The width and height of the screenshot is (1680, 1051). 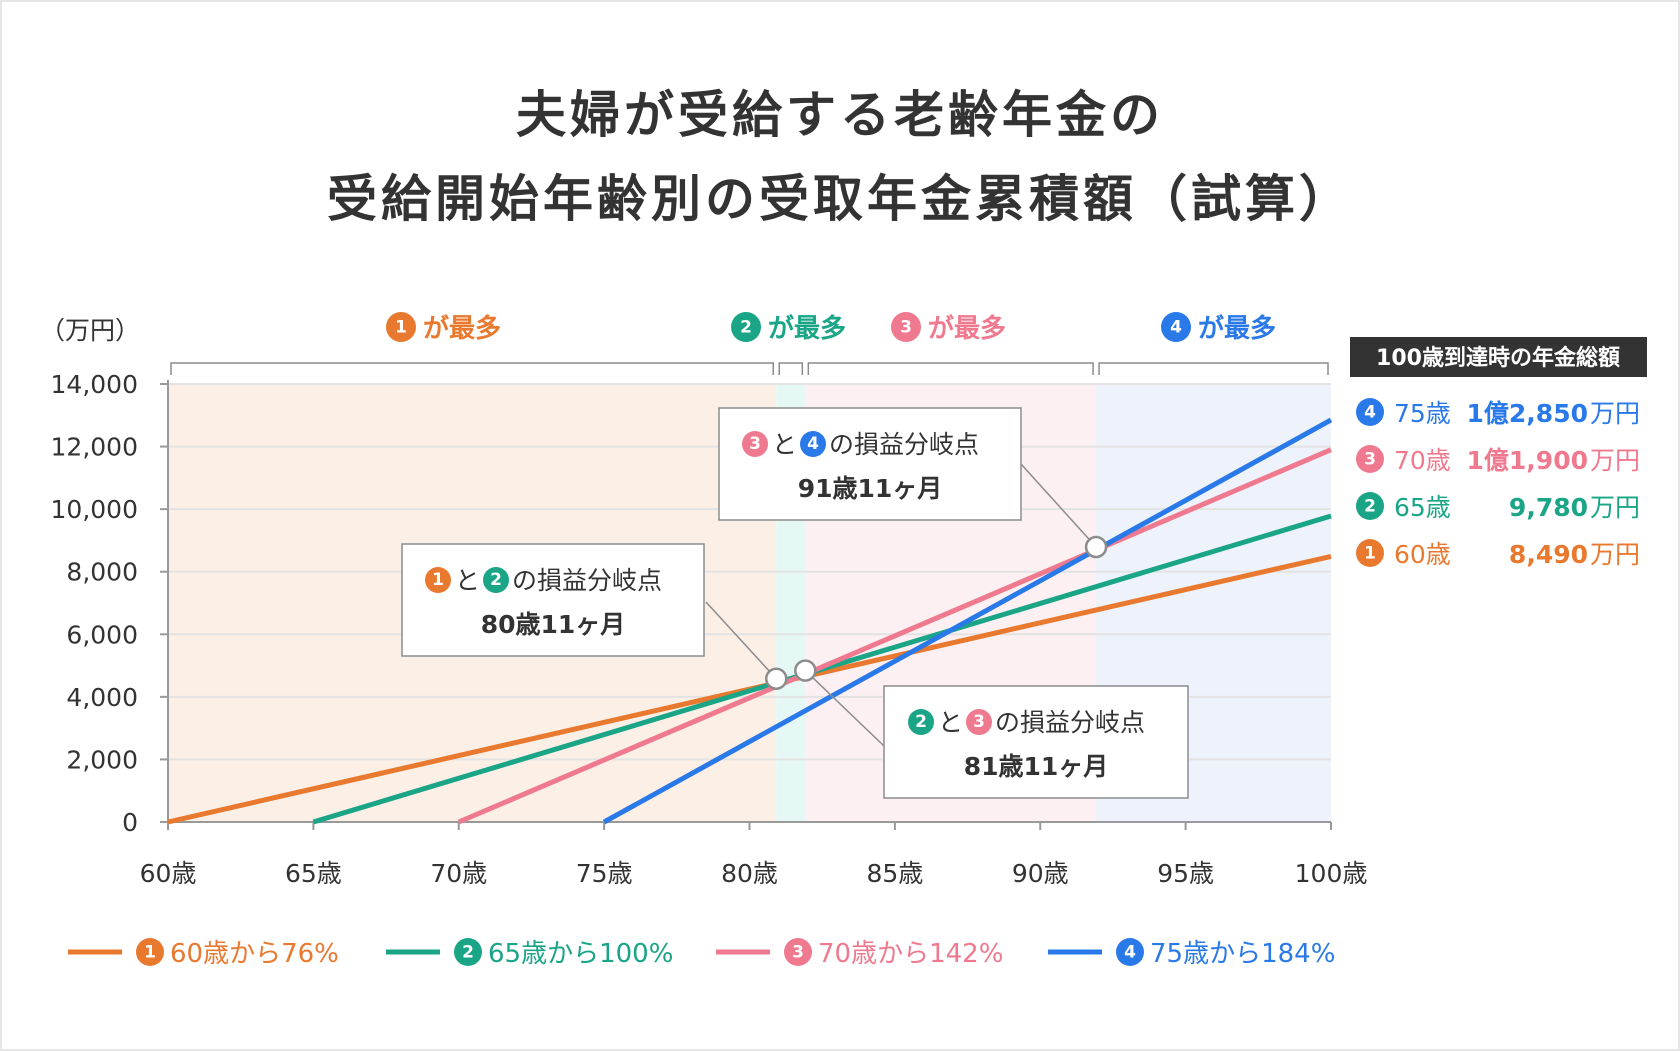 I want to click on totals-row-badge-number: 1, so click(x=1370, y=553).